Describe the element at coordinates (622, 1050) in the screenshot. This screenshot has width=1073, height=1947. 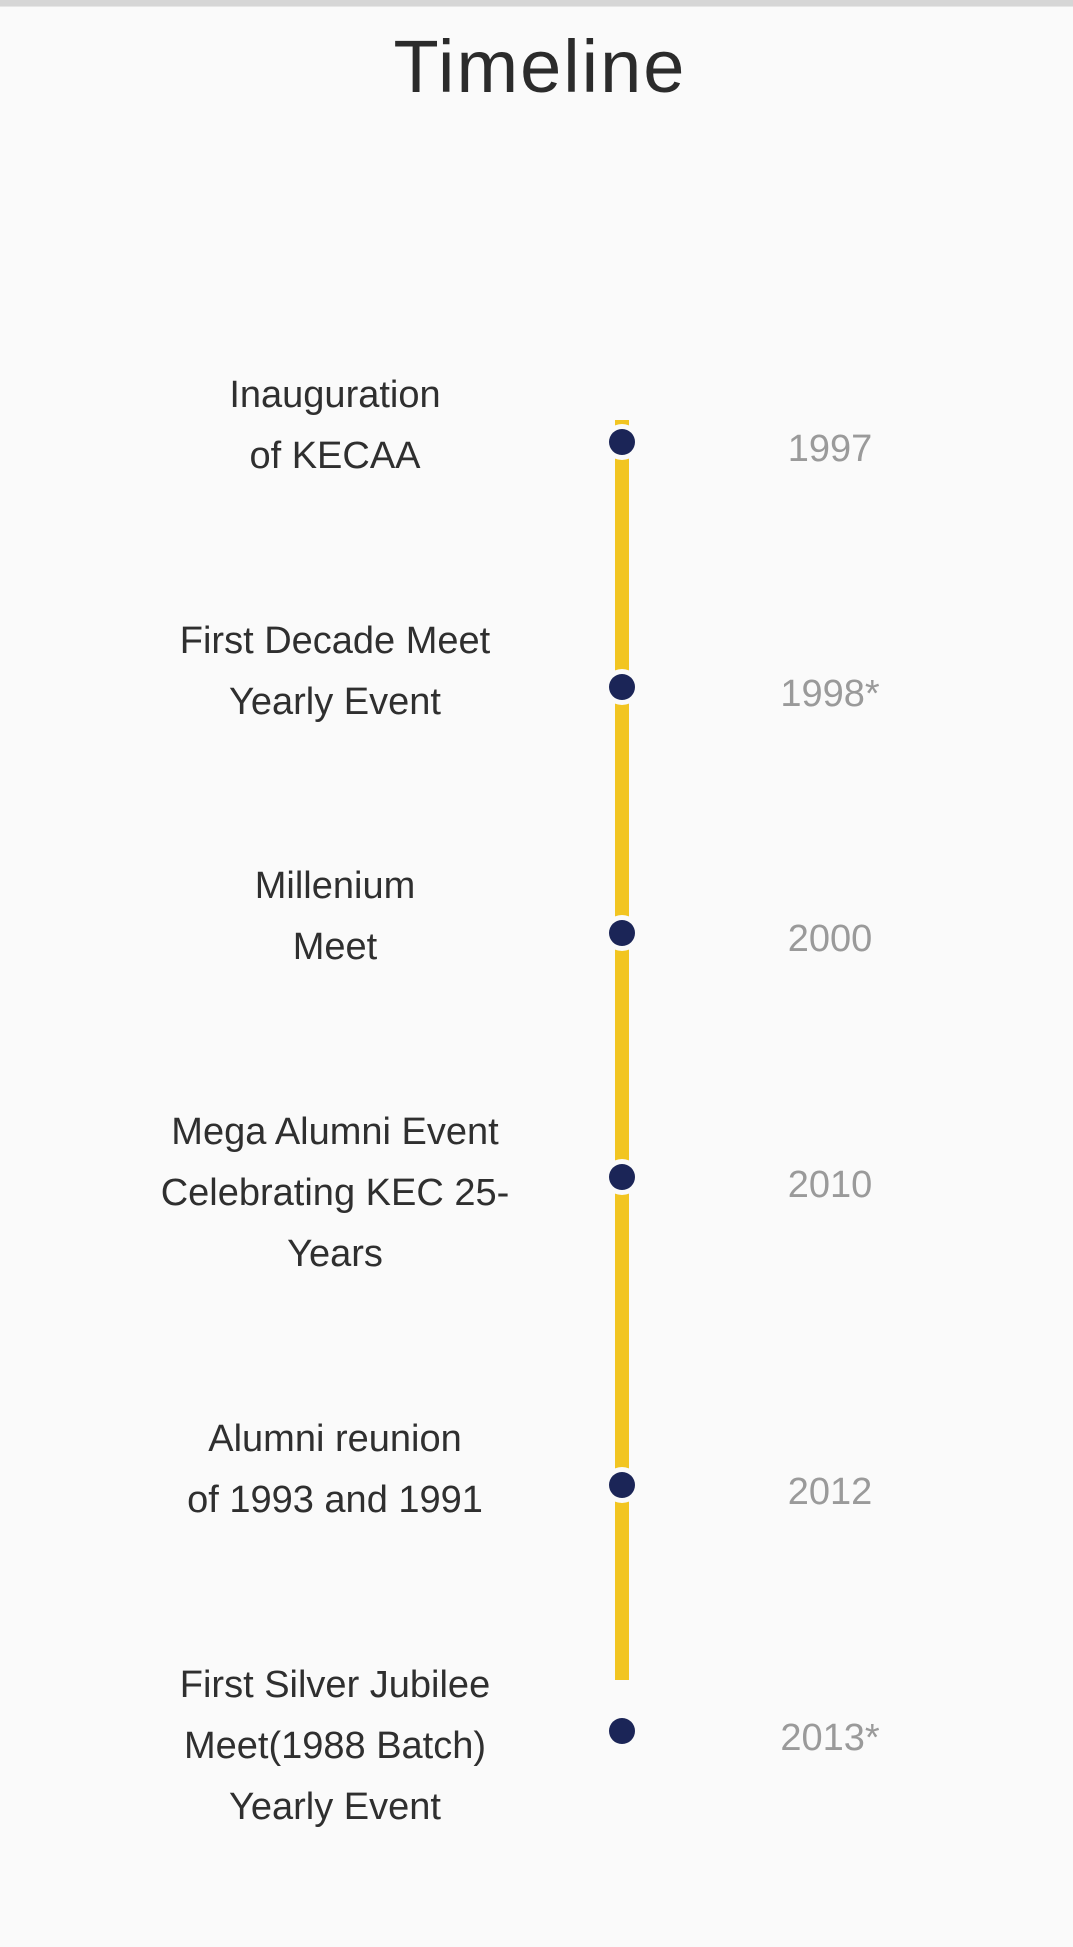
I see `timeline-track` at that location.